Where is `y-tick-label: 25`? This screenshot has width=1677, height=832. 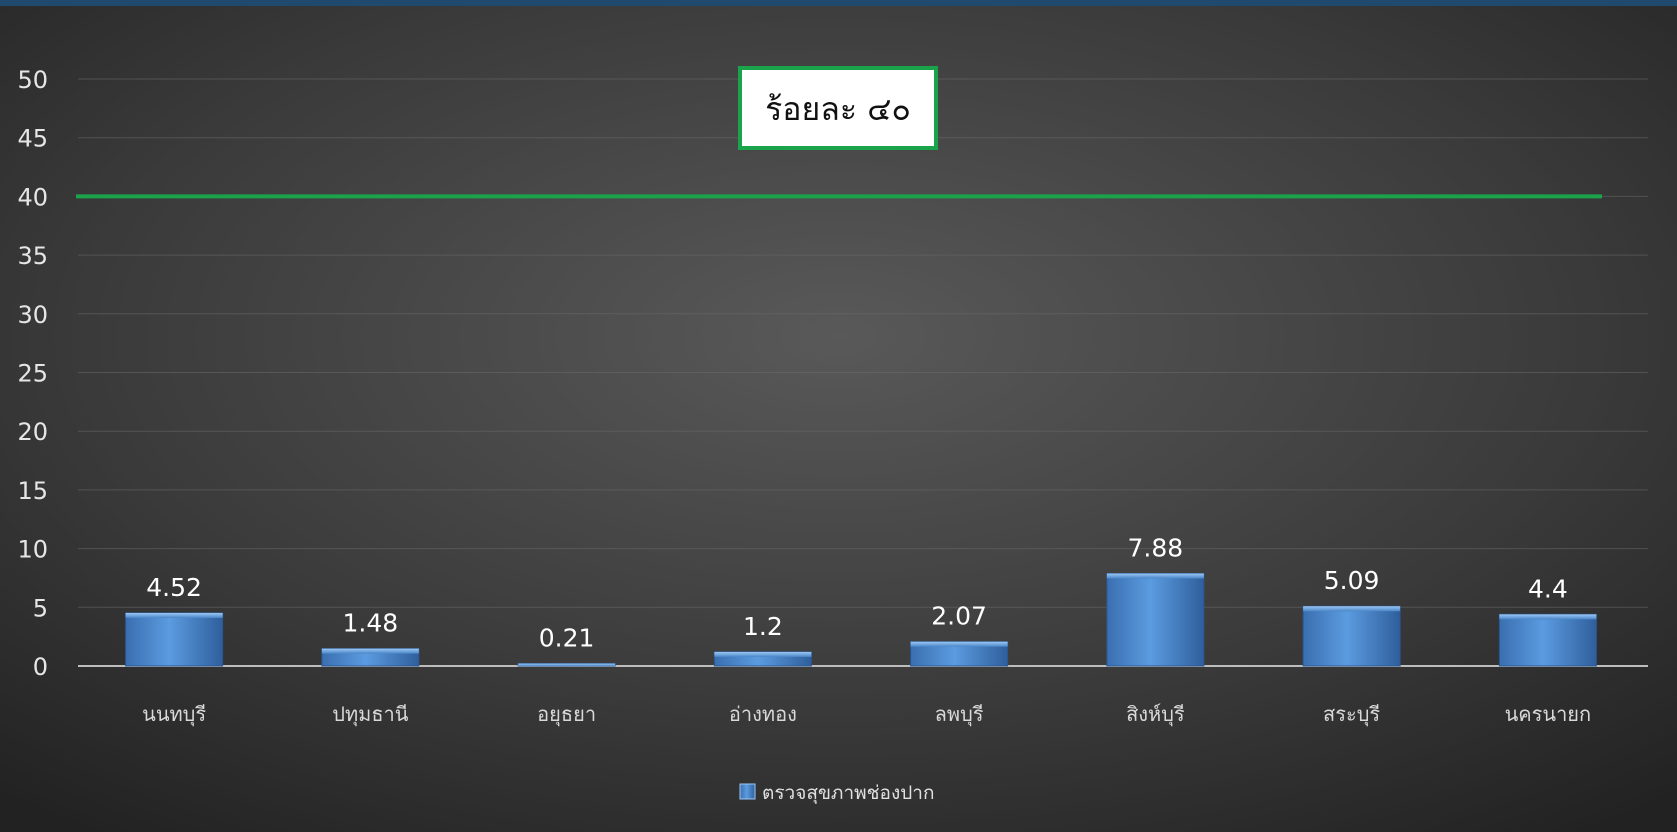 y-tick-label: 25 is located at coordinates (32, 374).